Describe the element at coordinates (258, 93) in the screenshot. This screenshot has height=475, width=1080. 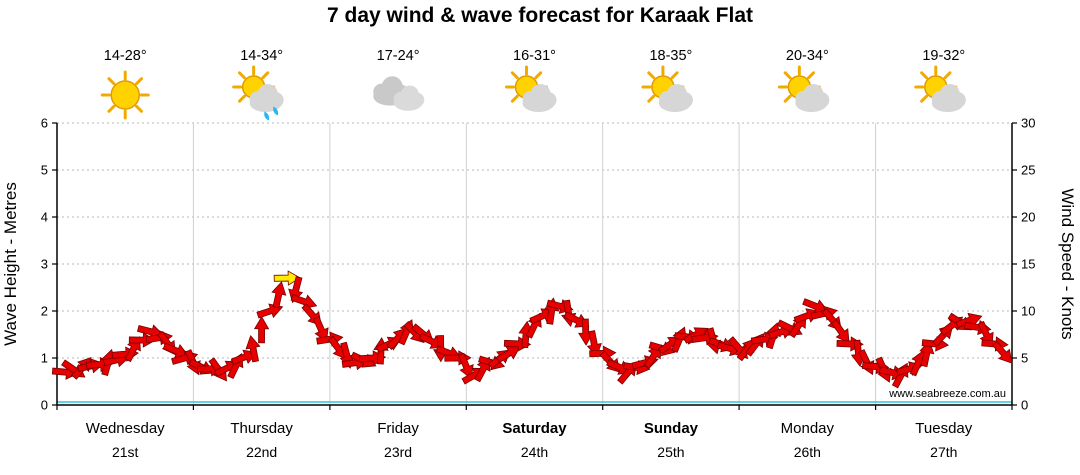
I see `weather-icon-partly-cloudy-shower` at that location.